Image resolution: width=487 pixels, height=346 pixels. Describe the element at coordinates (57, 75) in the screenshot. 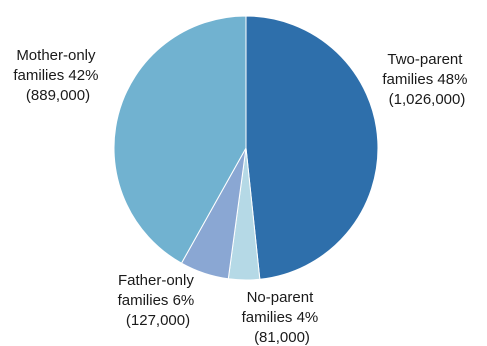

I see `label-mother-only: Mother-only families 42% (889,000)` at that location.